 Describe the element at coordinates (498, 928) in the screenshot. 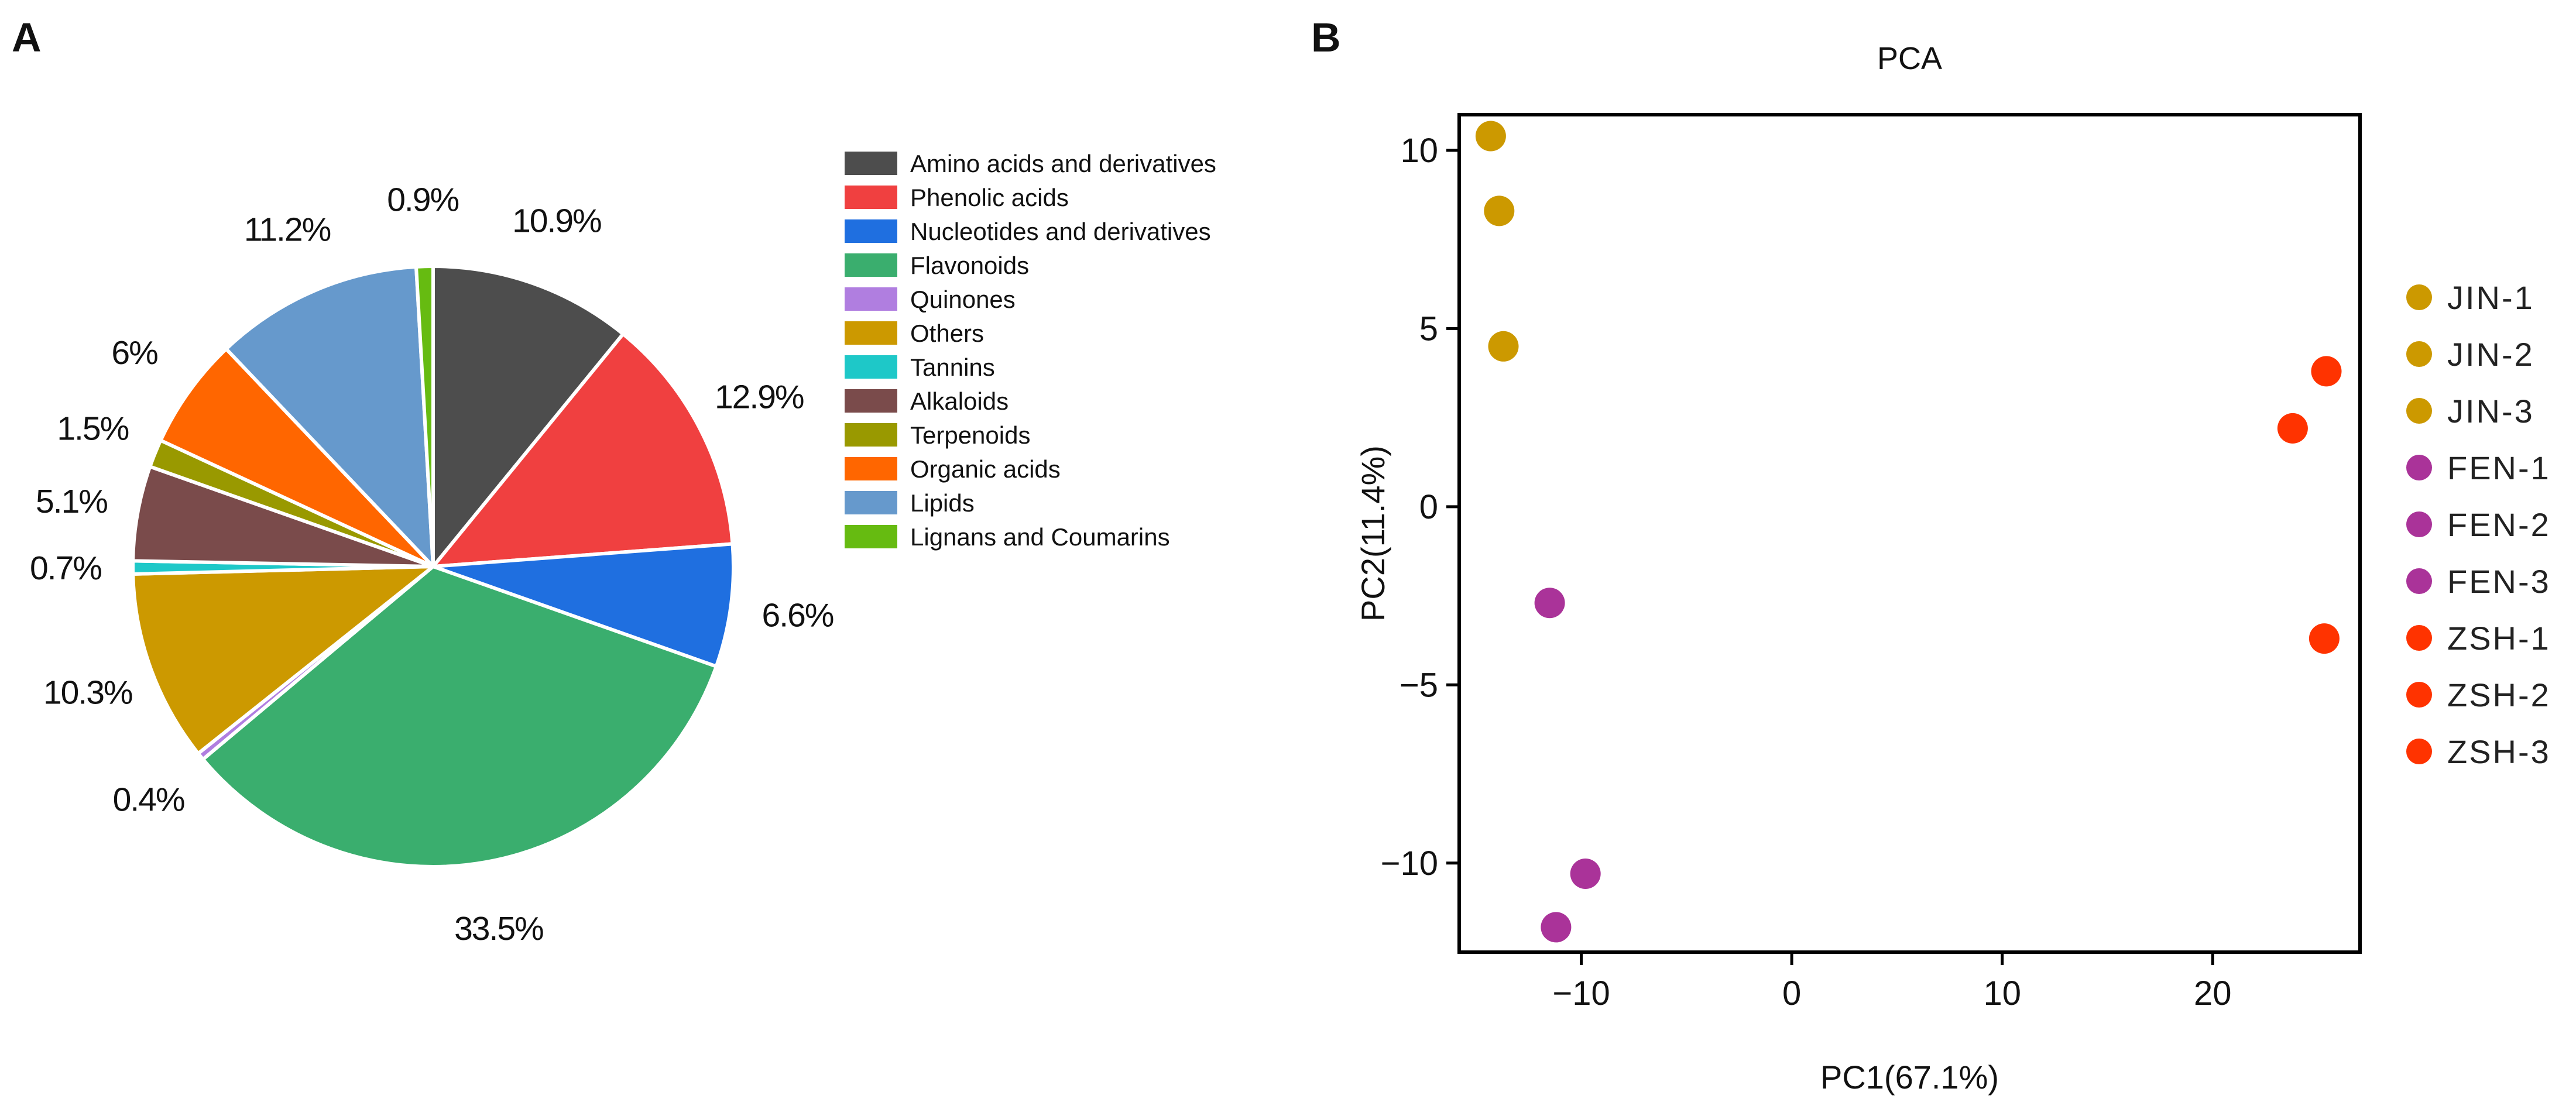

I see `pie-label-flavonoids: 33.5%` at that location.